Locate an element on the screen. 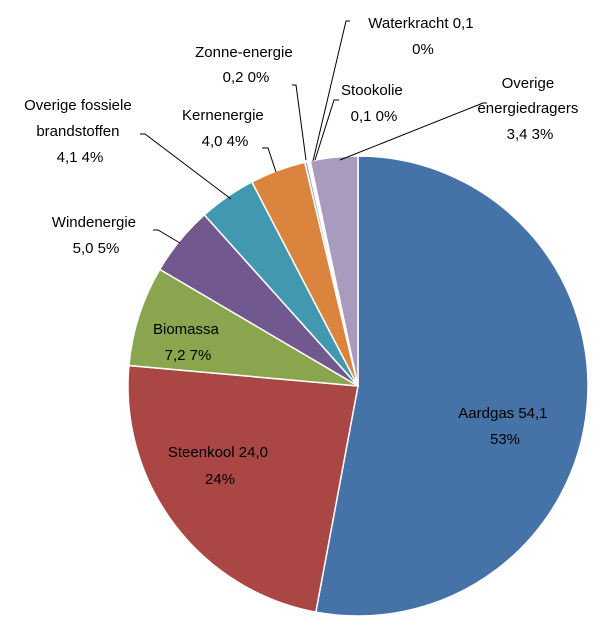 This screenshot has width=602, height=630. pie-slice-biomassa is located at coordinates (243, 327).